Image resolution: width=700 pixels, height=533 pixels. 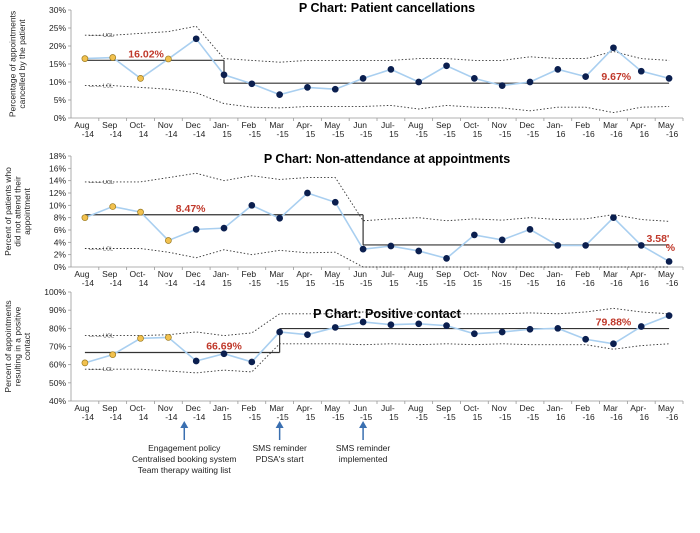 I want to click on x-tick-label-line: 16, so click(x=645, y=283).